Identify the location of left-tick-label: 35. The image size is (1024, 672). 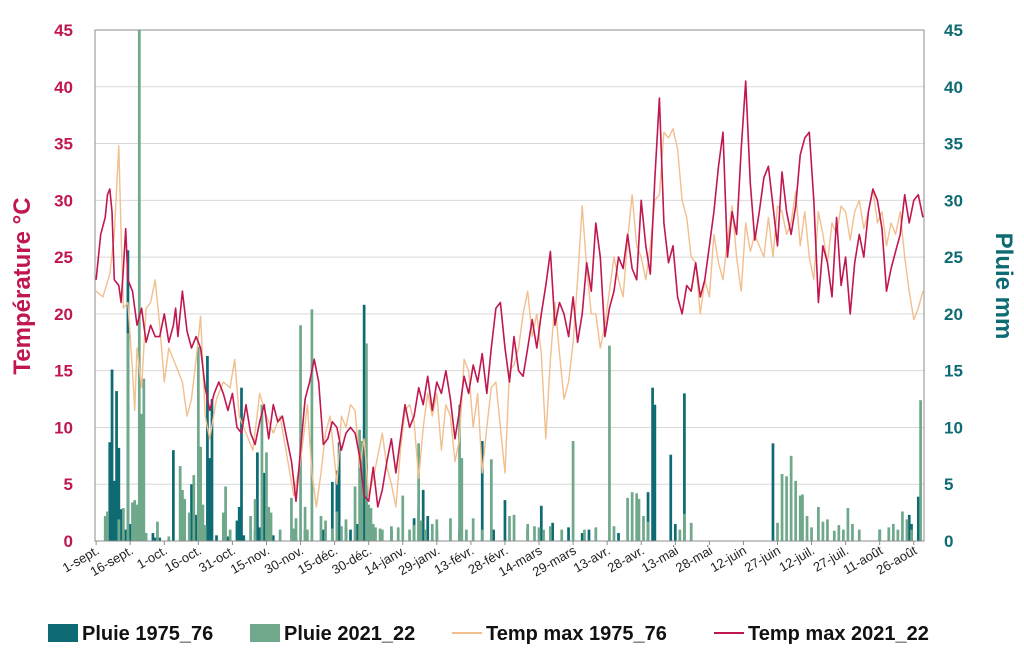
(63, 144).